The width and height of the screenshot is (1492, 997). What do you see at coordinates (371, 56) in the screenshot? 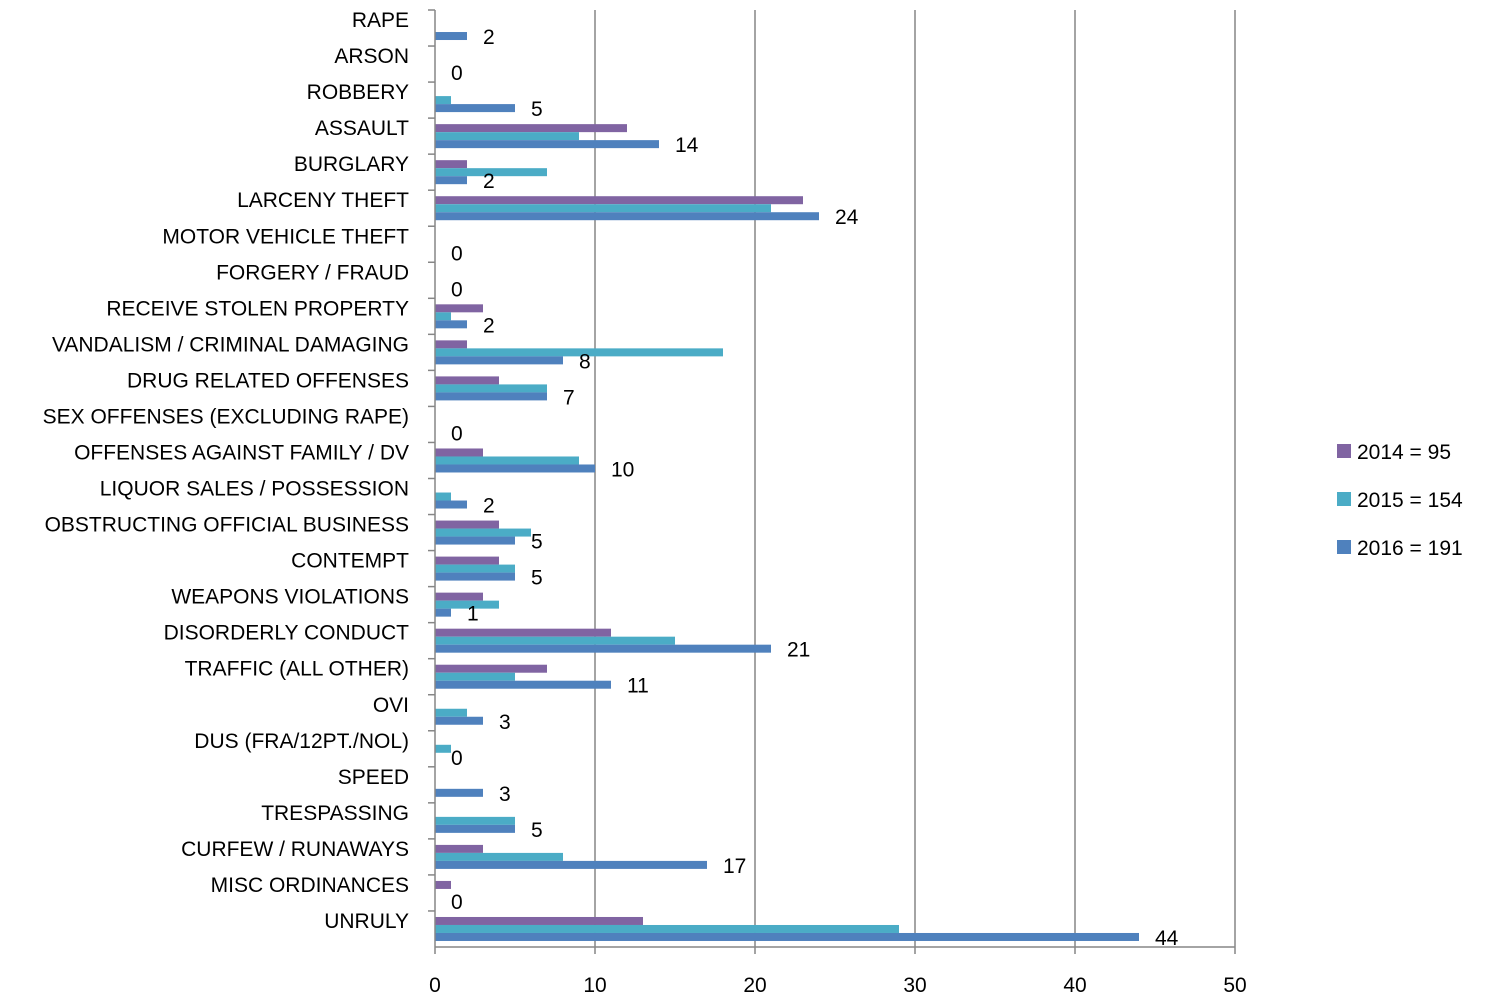
I see `category-label: ARSON` at bounding box center [371, 56].